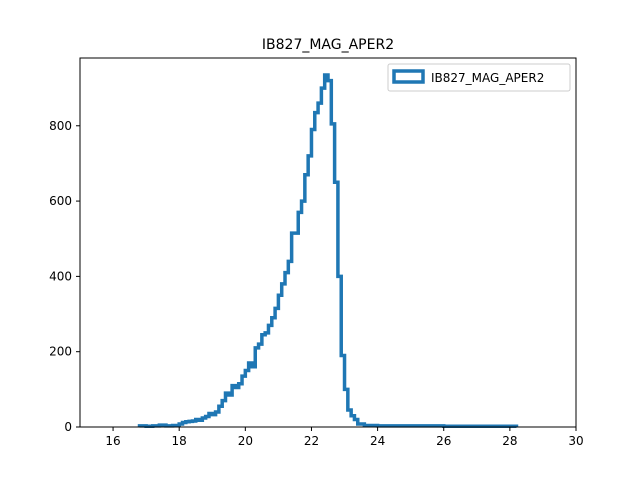 The height and width of the screenshot is (480, 640). Describe the element at coordinates (245, 441) in the screenshot. I see `x-tick-label: 20` at that location.